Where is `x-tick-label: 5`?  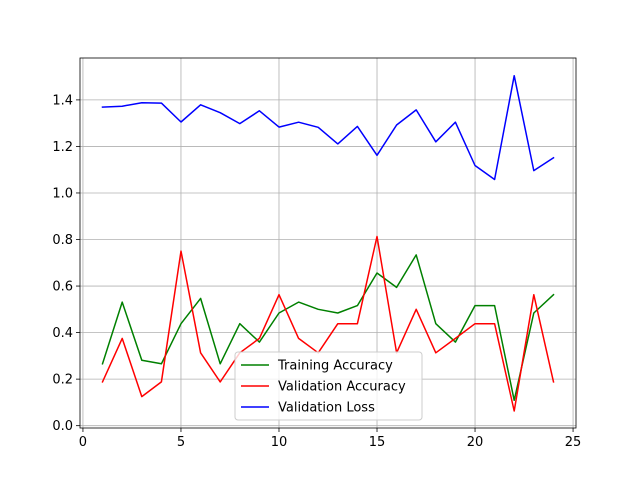 x-tick-label: 5 is located at coordinates (181, 442).